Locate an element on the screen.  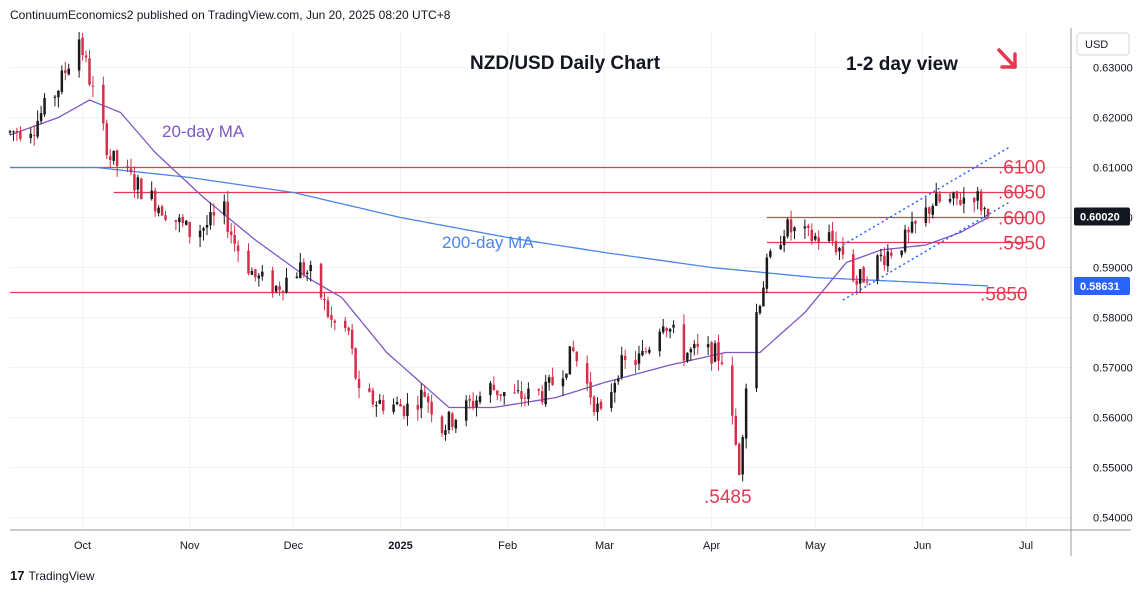
y-tick-label: 0.56000 is located at coordinates (1113, 419).